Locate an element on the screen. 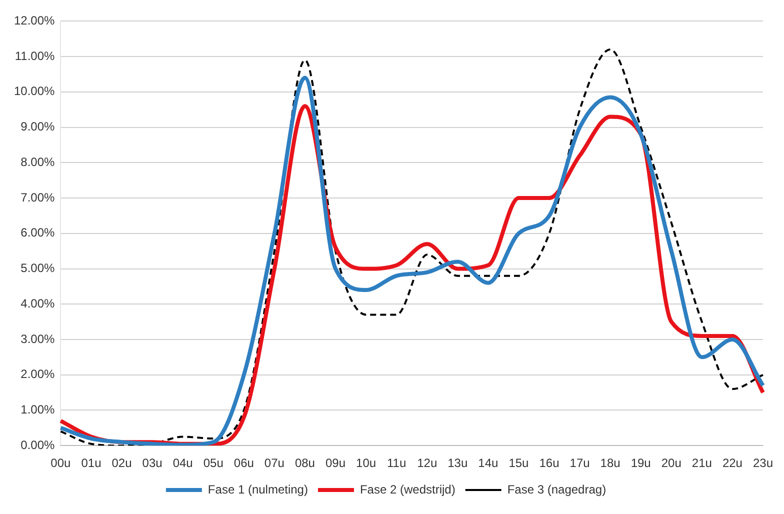  x-tick-label: 03u is located at coordinates (152, 463).